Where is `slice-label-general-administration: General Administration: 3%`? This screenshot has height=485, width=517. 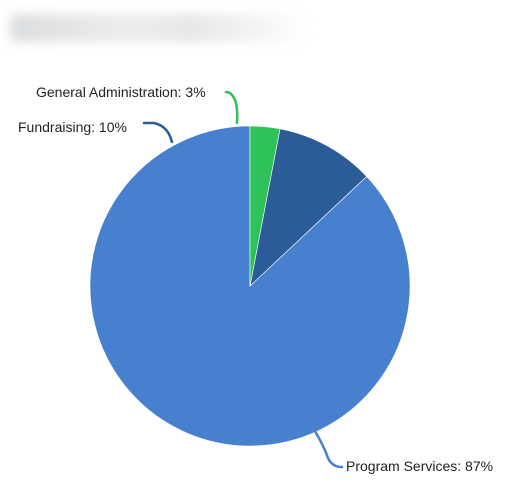 slice-label-general-administration: General Administration: 3% is located at coordinates (121, 92).